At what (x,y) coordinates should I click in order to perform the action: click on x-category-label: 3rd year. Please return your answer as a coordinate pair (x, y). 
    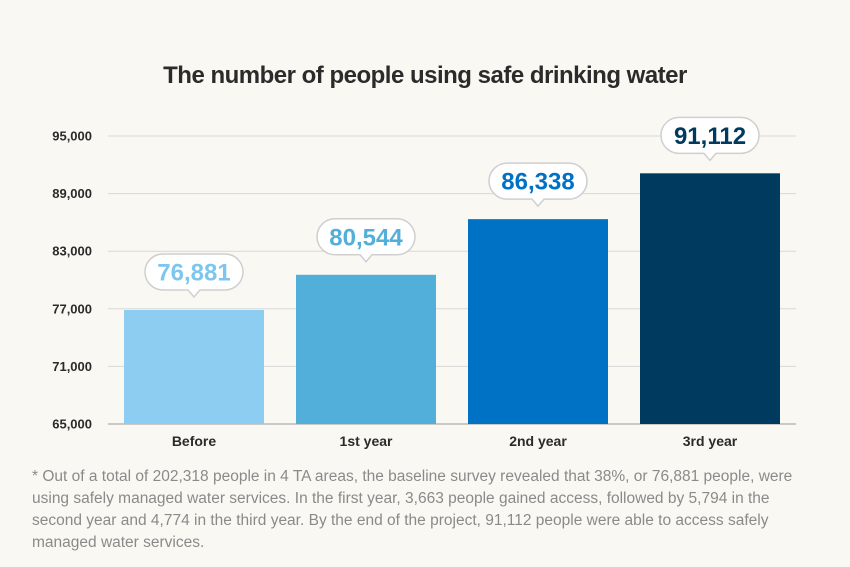
    Looking at the image, I should click on (710, 441).